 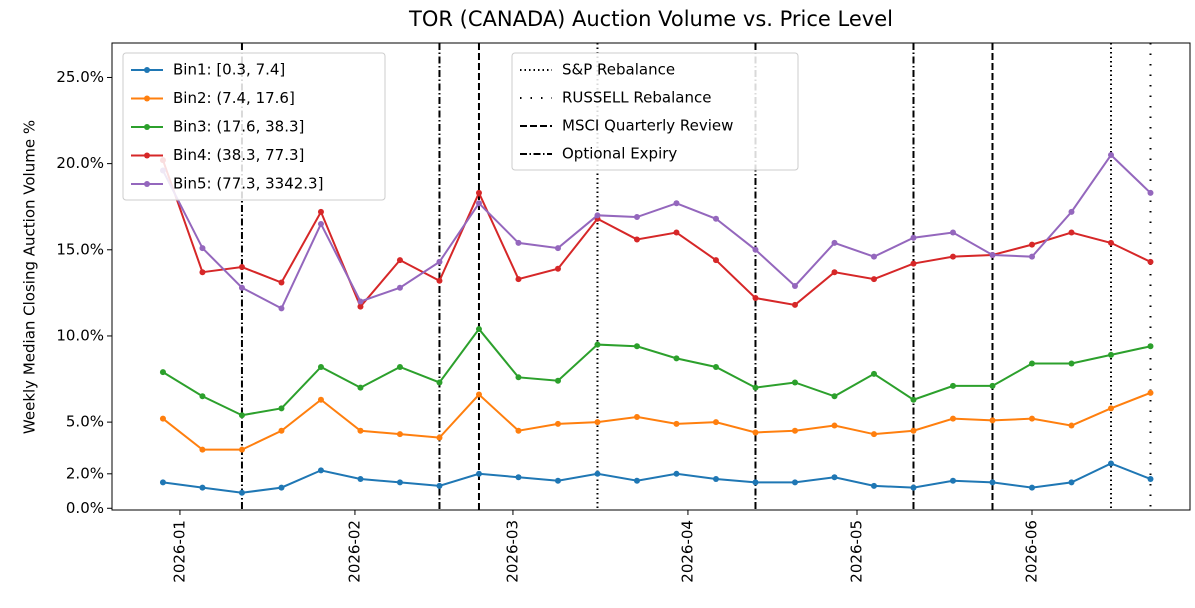 What do you see at coordinates (618, 70) in the screenshot?
I see `legend-label: S&P Rebalance` at bounding box center [618, 70].